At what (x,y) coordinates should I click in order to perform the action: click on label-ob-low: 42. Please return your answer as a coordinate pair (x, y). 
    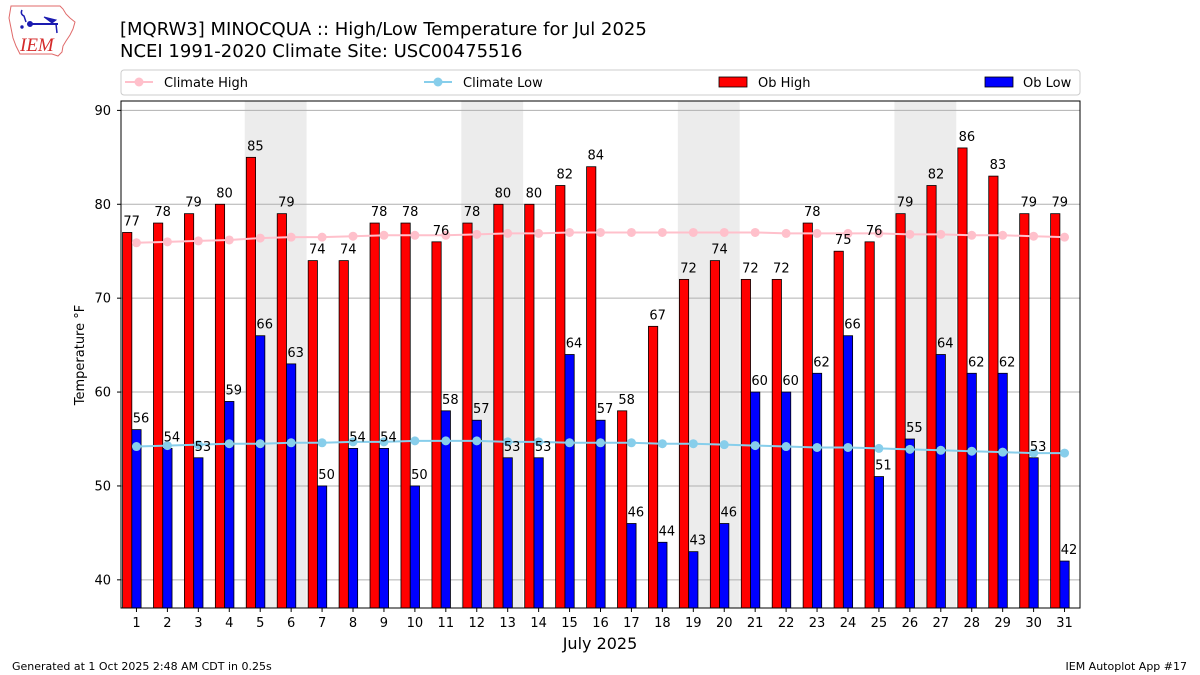
    Looking at the image, I should click on (1069, 550).